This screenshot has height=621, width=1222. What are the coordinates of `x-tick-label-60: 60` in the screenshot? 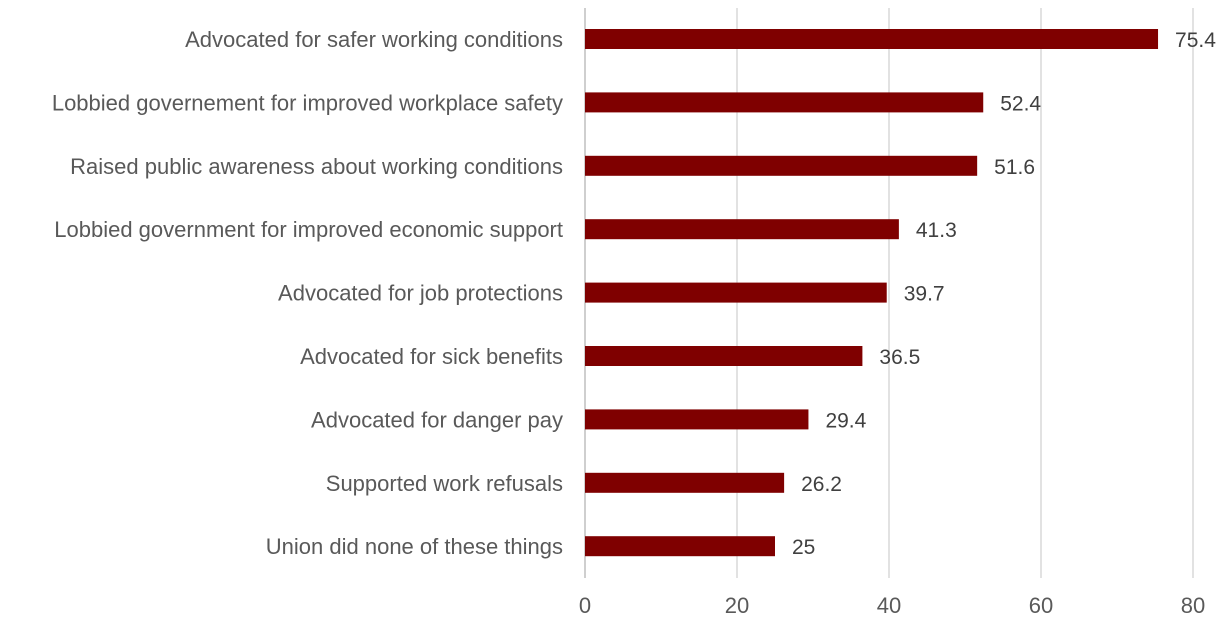 It's located at (1041, 605).